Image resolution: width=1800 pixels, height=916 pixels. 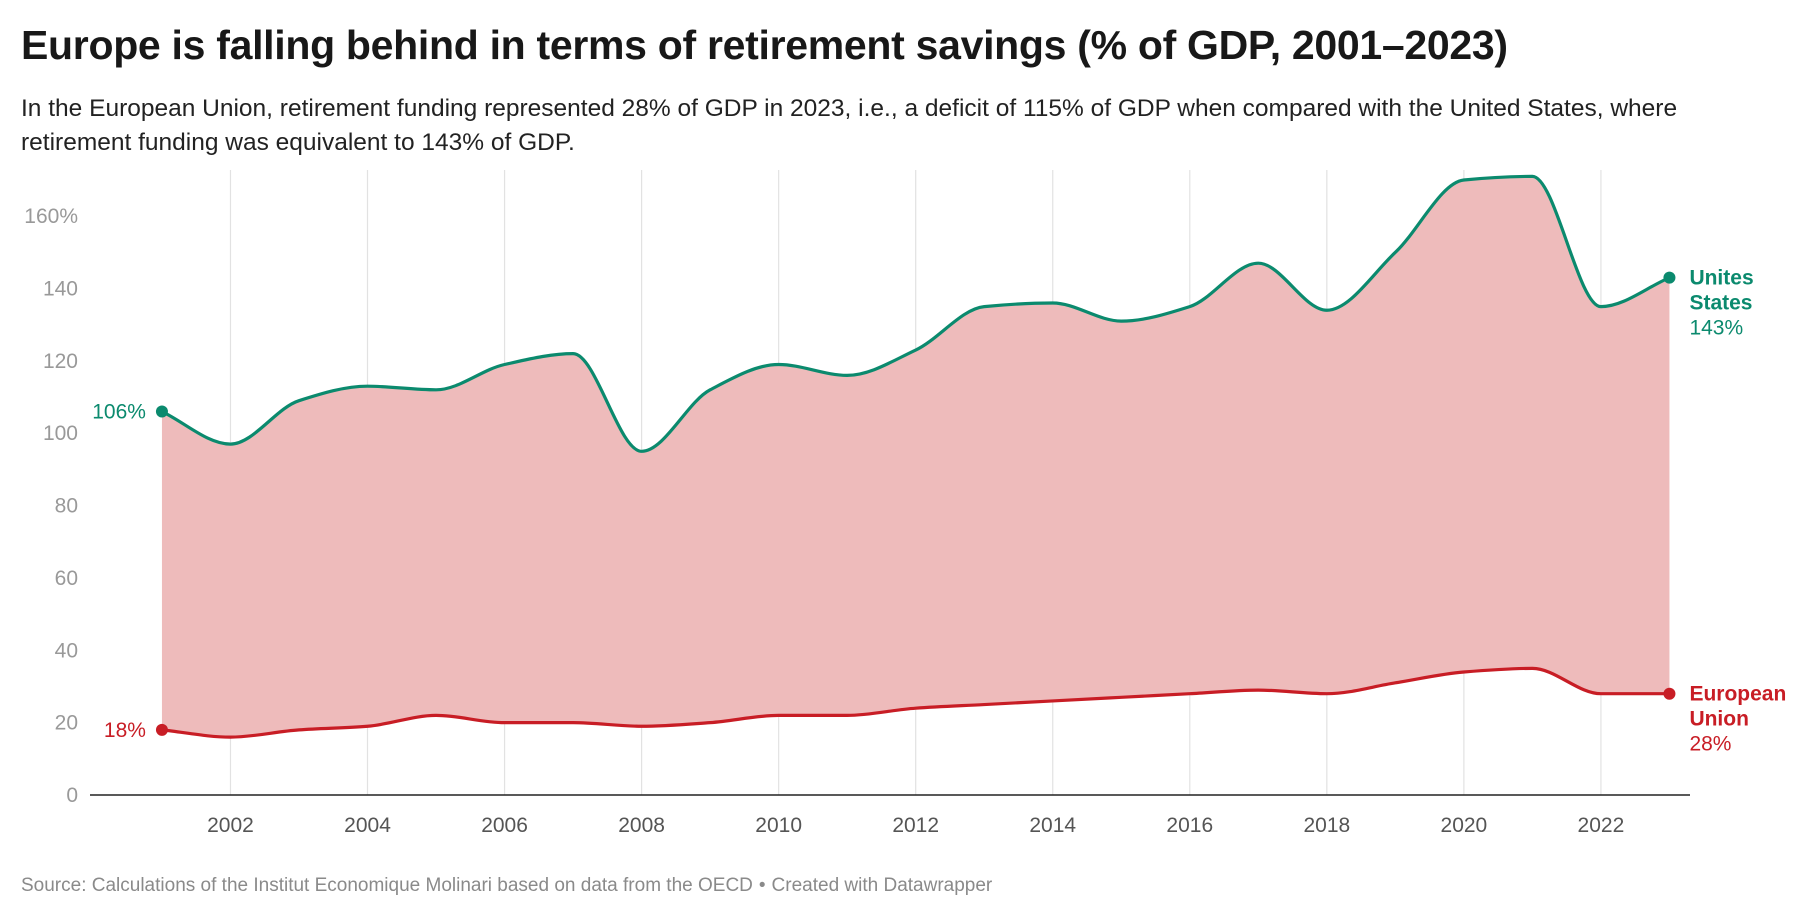 I want to click on y-tick-label: 120, so click(x=60, y=361).